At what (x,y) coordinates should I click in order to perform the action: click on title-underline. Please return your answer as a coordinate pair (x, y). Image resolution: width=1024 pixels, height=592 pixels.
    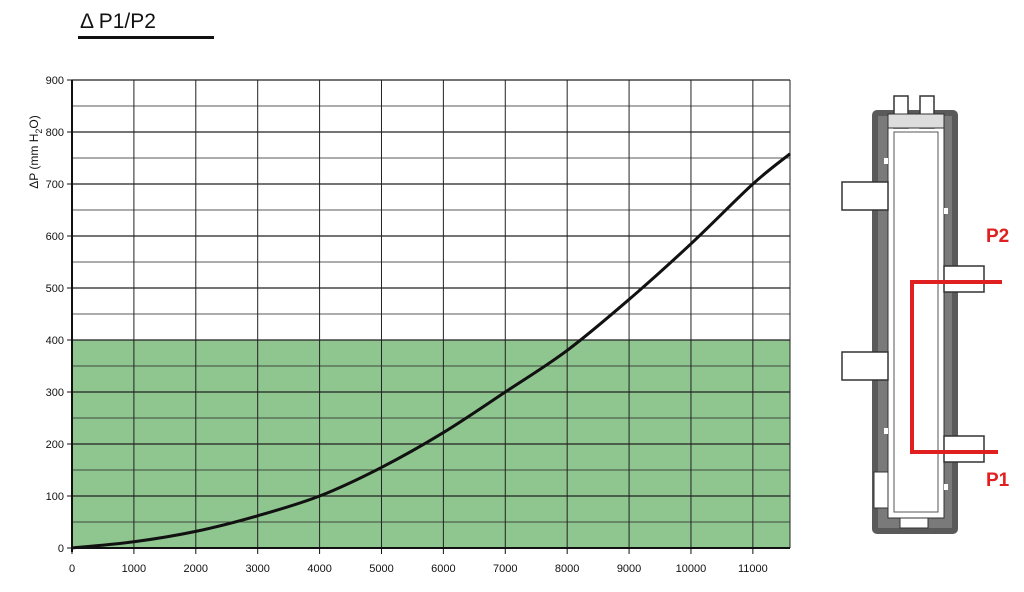
    Looking at the image, I should click on (146, 37).